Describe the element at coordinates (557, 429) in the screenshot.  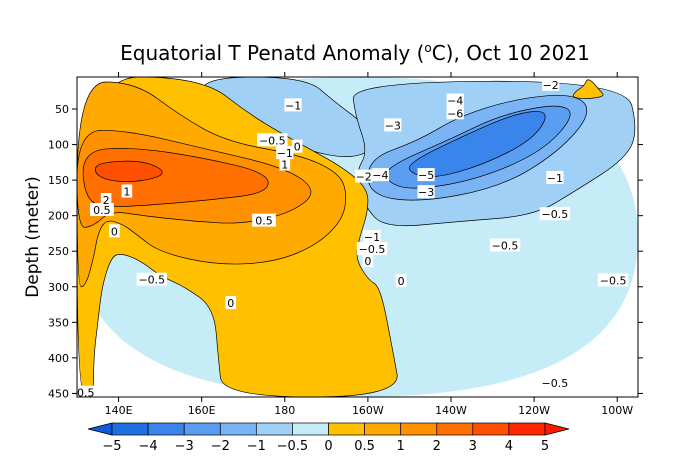
I see `colorbar-over-arrow` at that location.